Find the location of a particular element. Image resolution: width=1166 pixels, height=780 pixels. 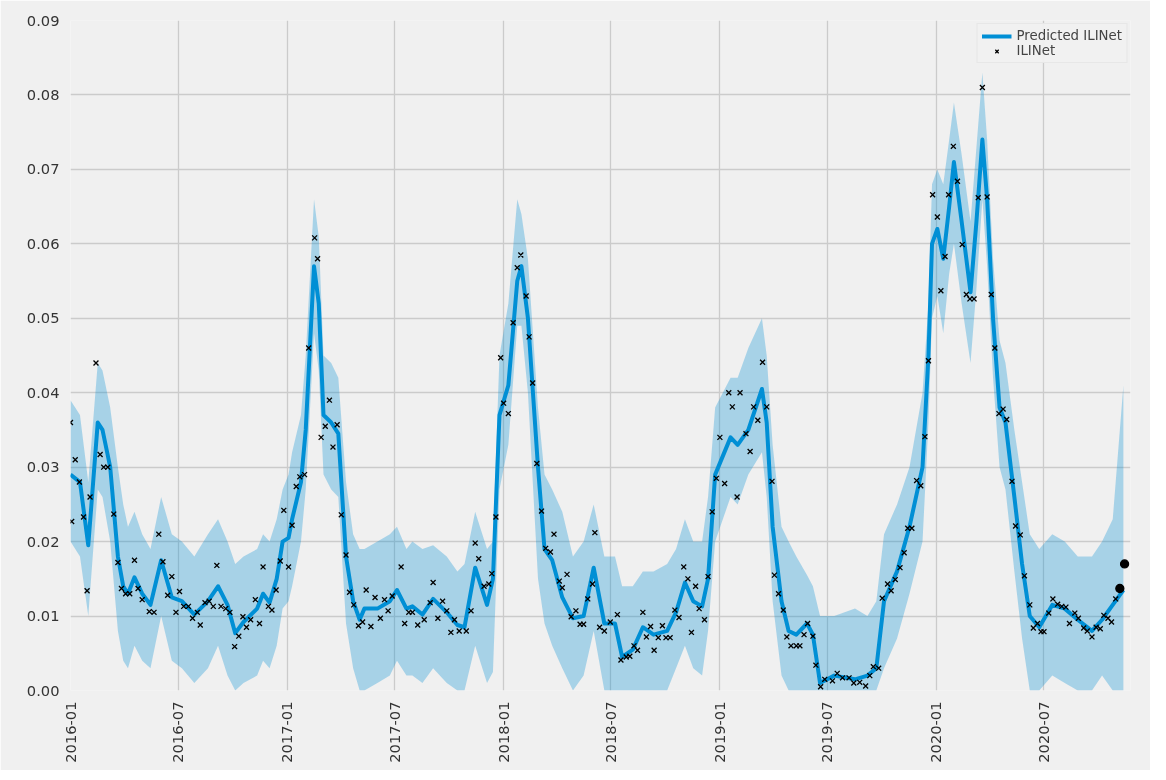

y-tick-label: 0.05 is located at coordinates (43, 318).